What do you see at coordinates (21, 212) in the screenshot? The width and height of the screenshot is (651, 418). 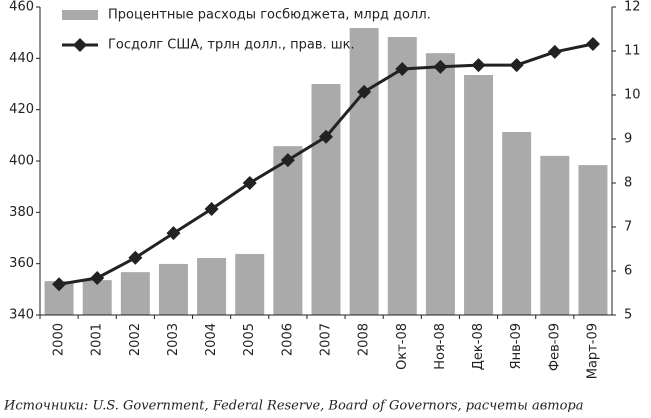 I see `y-tick-label: 380` at bounding box center [21, 212].